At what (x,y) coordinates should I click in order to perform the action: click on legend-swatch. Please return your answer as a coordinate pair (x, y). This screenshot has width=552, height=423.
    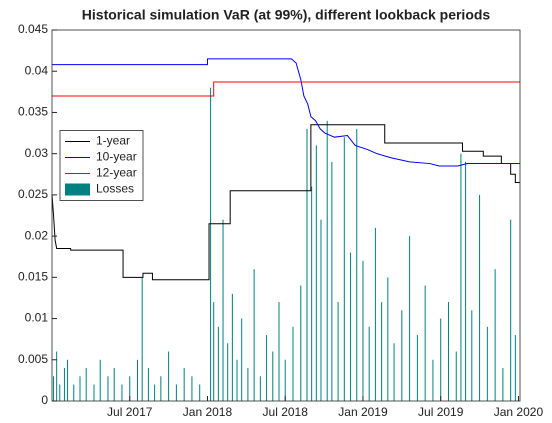
    Looking at the image, I should click on (77, 189).